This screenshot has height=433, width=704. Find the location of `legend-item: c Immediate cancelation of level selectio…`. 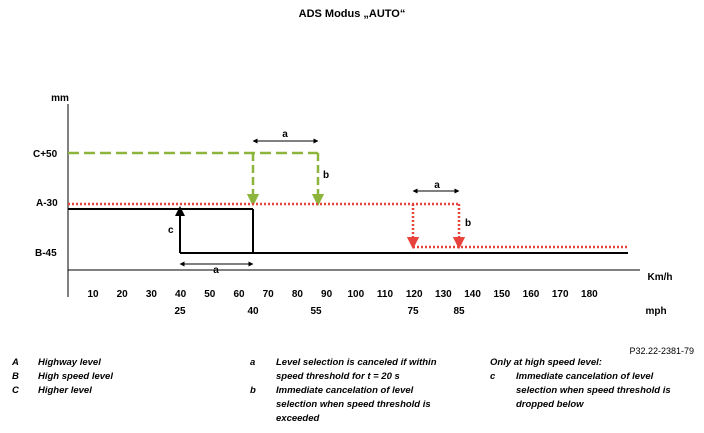

legend-item: c Immediate cancelation of level selectio… is located at coordinates (590, 391).